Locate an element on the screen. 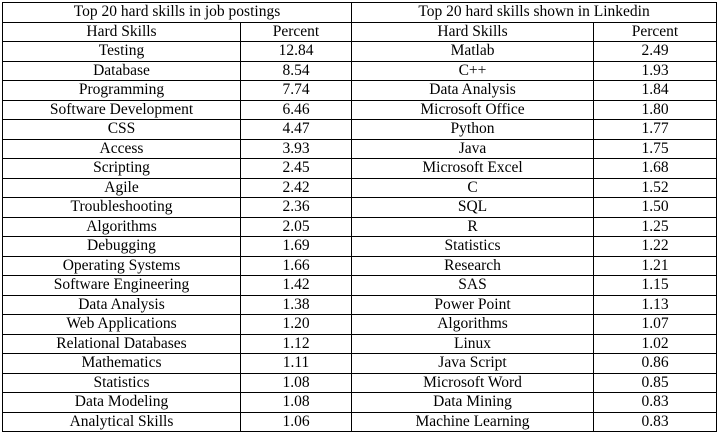  linkedin-skill-cell: Linux is located at coordinates (473, 343).